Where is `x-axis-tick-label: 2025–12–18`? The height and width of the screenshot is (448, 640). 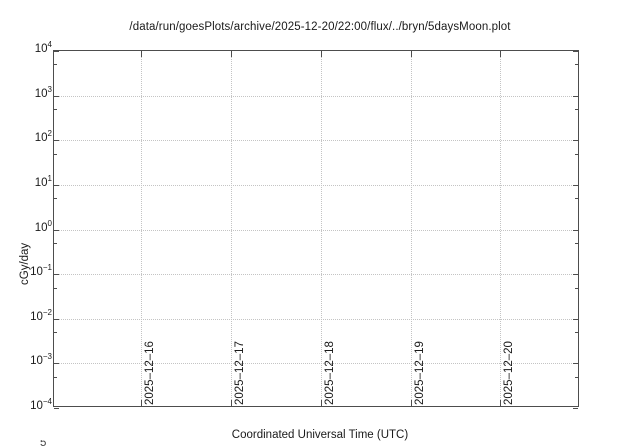
x-axis-tick-label: 2025–12–18 is located at coordinates (330, 373).